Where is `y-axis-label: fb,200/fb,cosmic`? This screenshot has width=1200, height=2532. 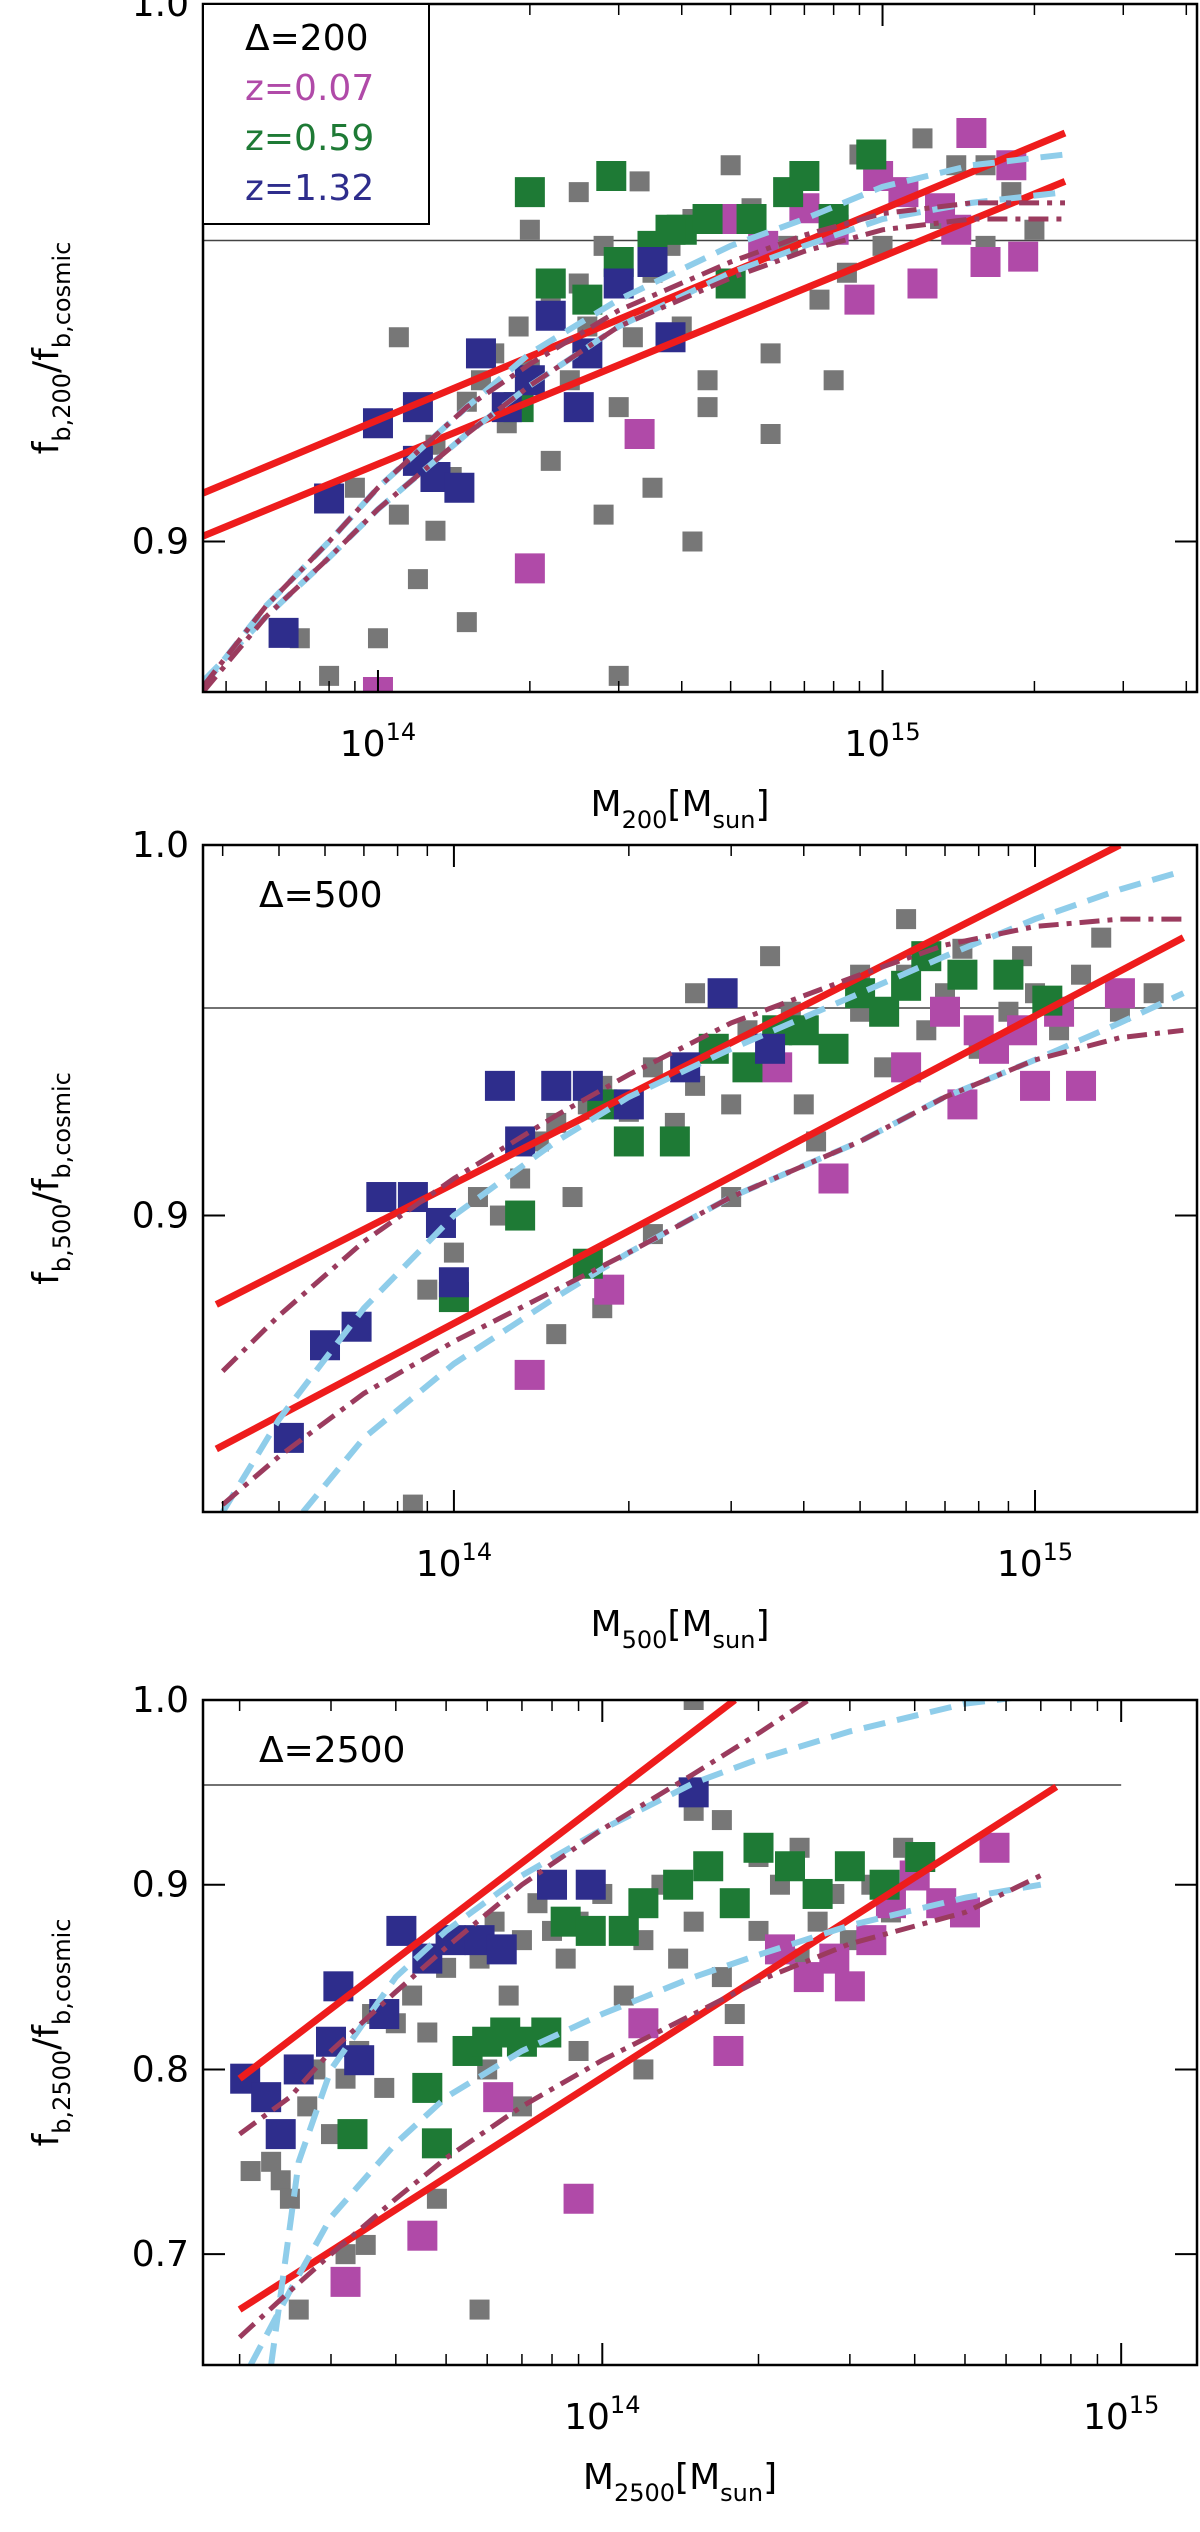 y-axis-label: fb,200/fb,cosmic is located at coordinates (51, 348).